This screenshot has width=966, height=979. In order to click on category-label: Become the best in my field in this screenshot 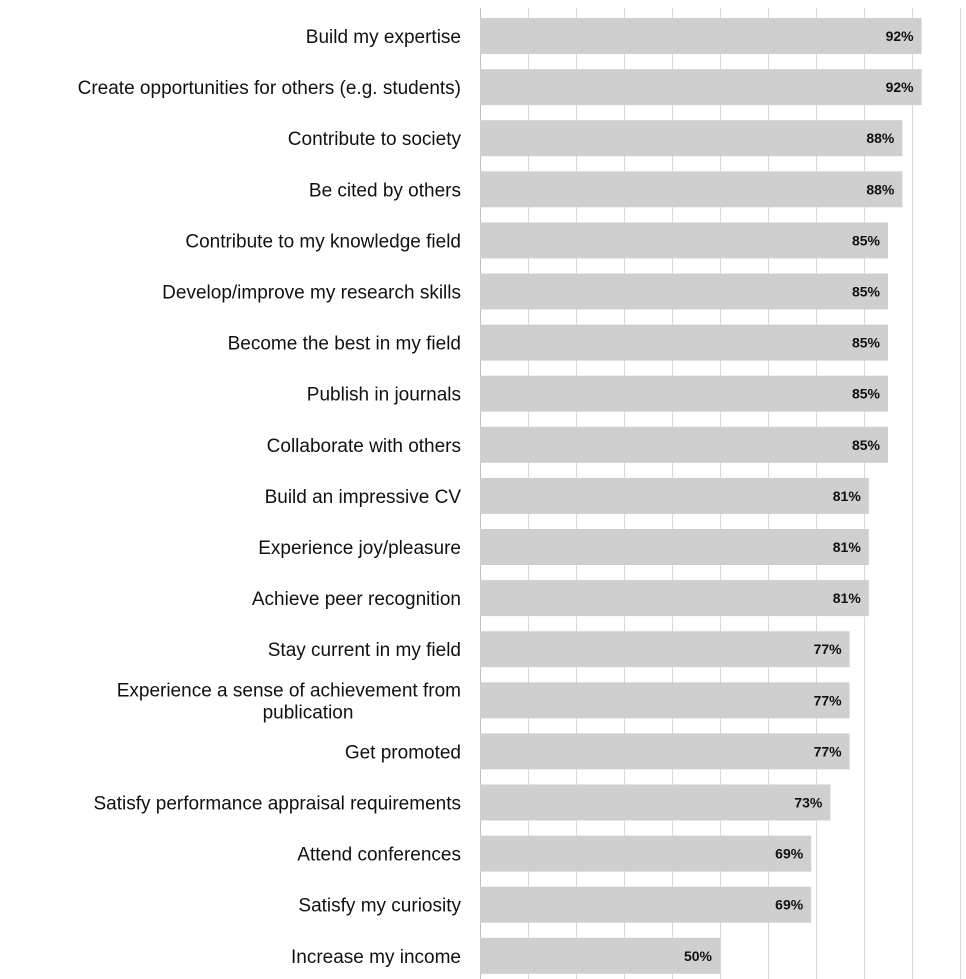, I will do `click(344, 344)`.